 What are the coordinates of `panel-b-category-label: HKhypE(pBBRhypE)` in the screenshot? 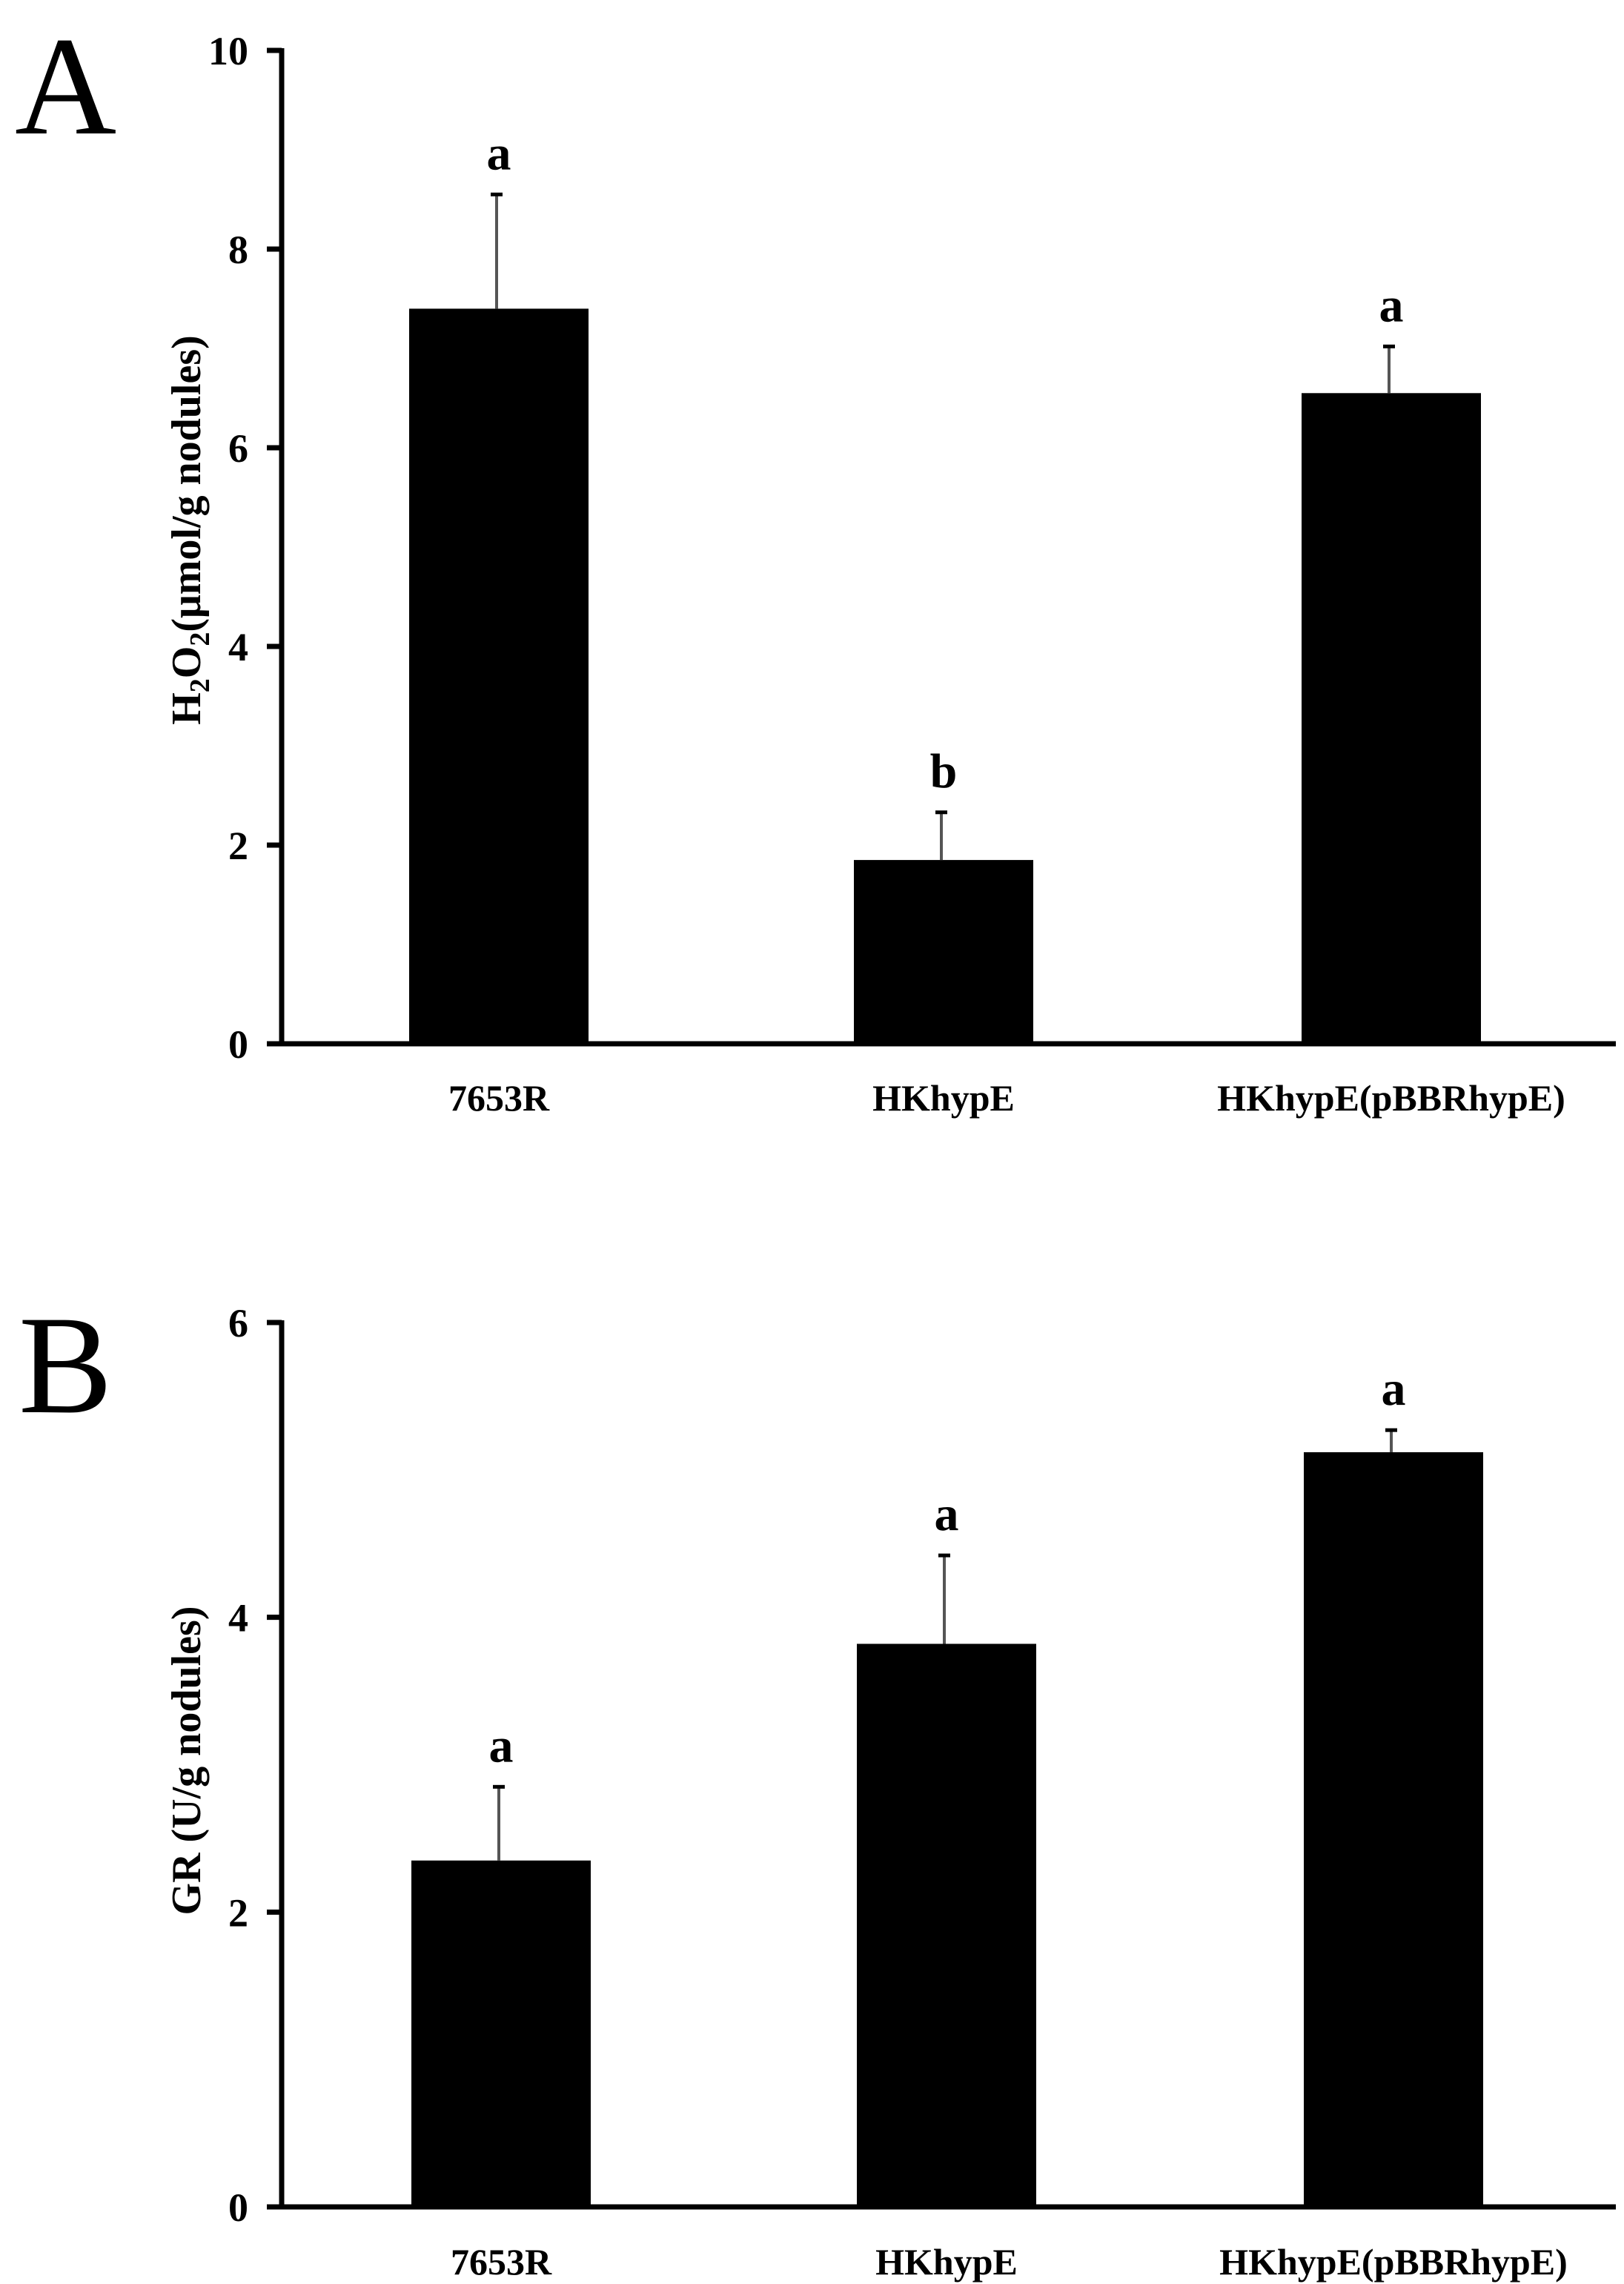 It's located at (1393, 2262).